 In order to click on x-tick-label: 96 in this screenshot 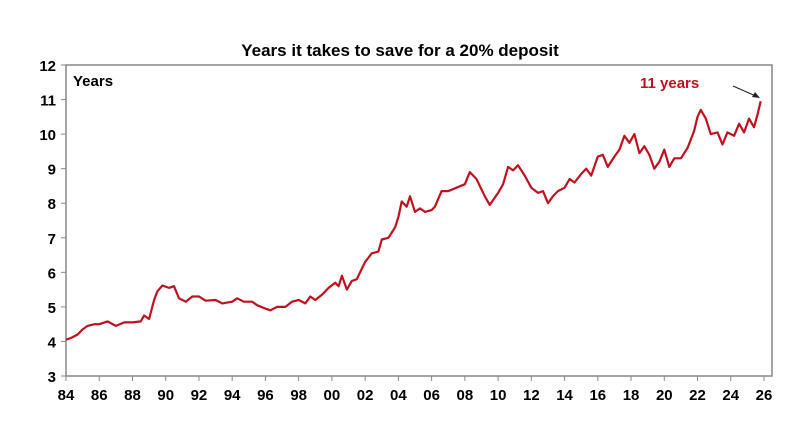, I will do `click(265, 395)`.